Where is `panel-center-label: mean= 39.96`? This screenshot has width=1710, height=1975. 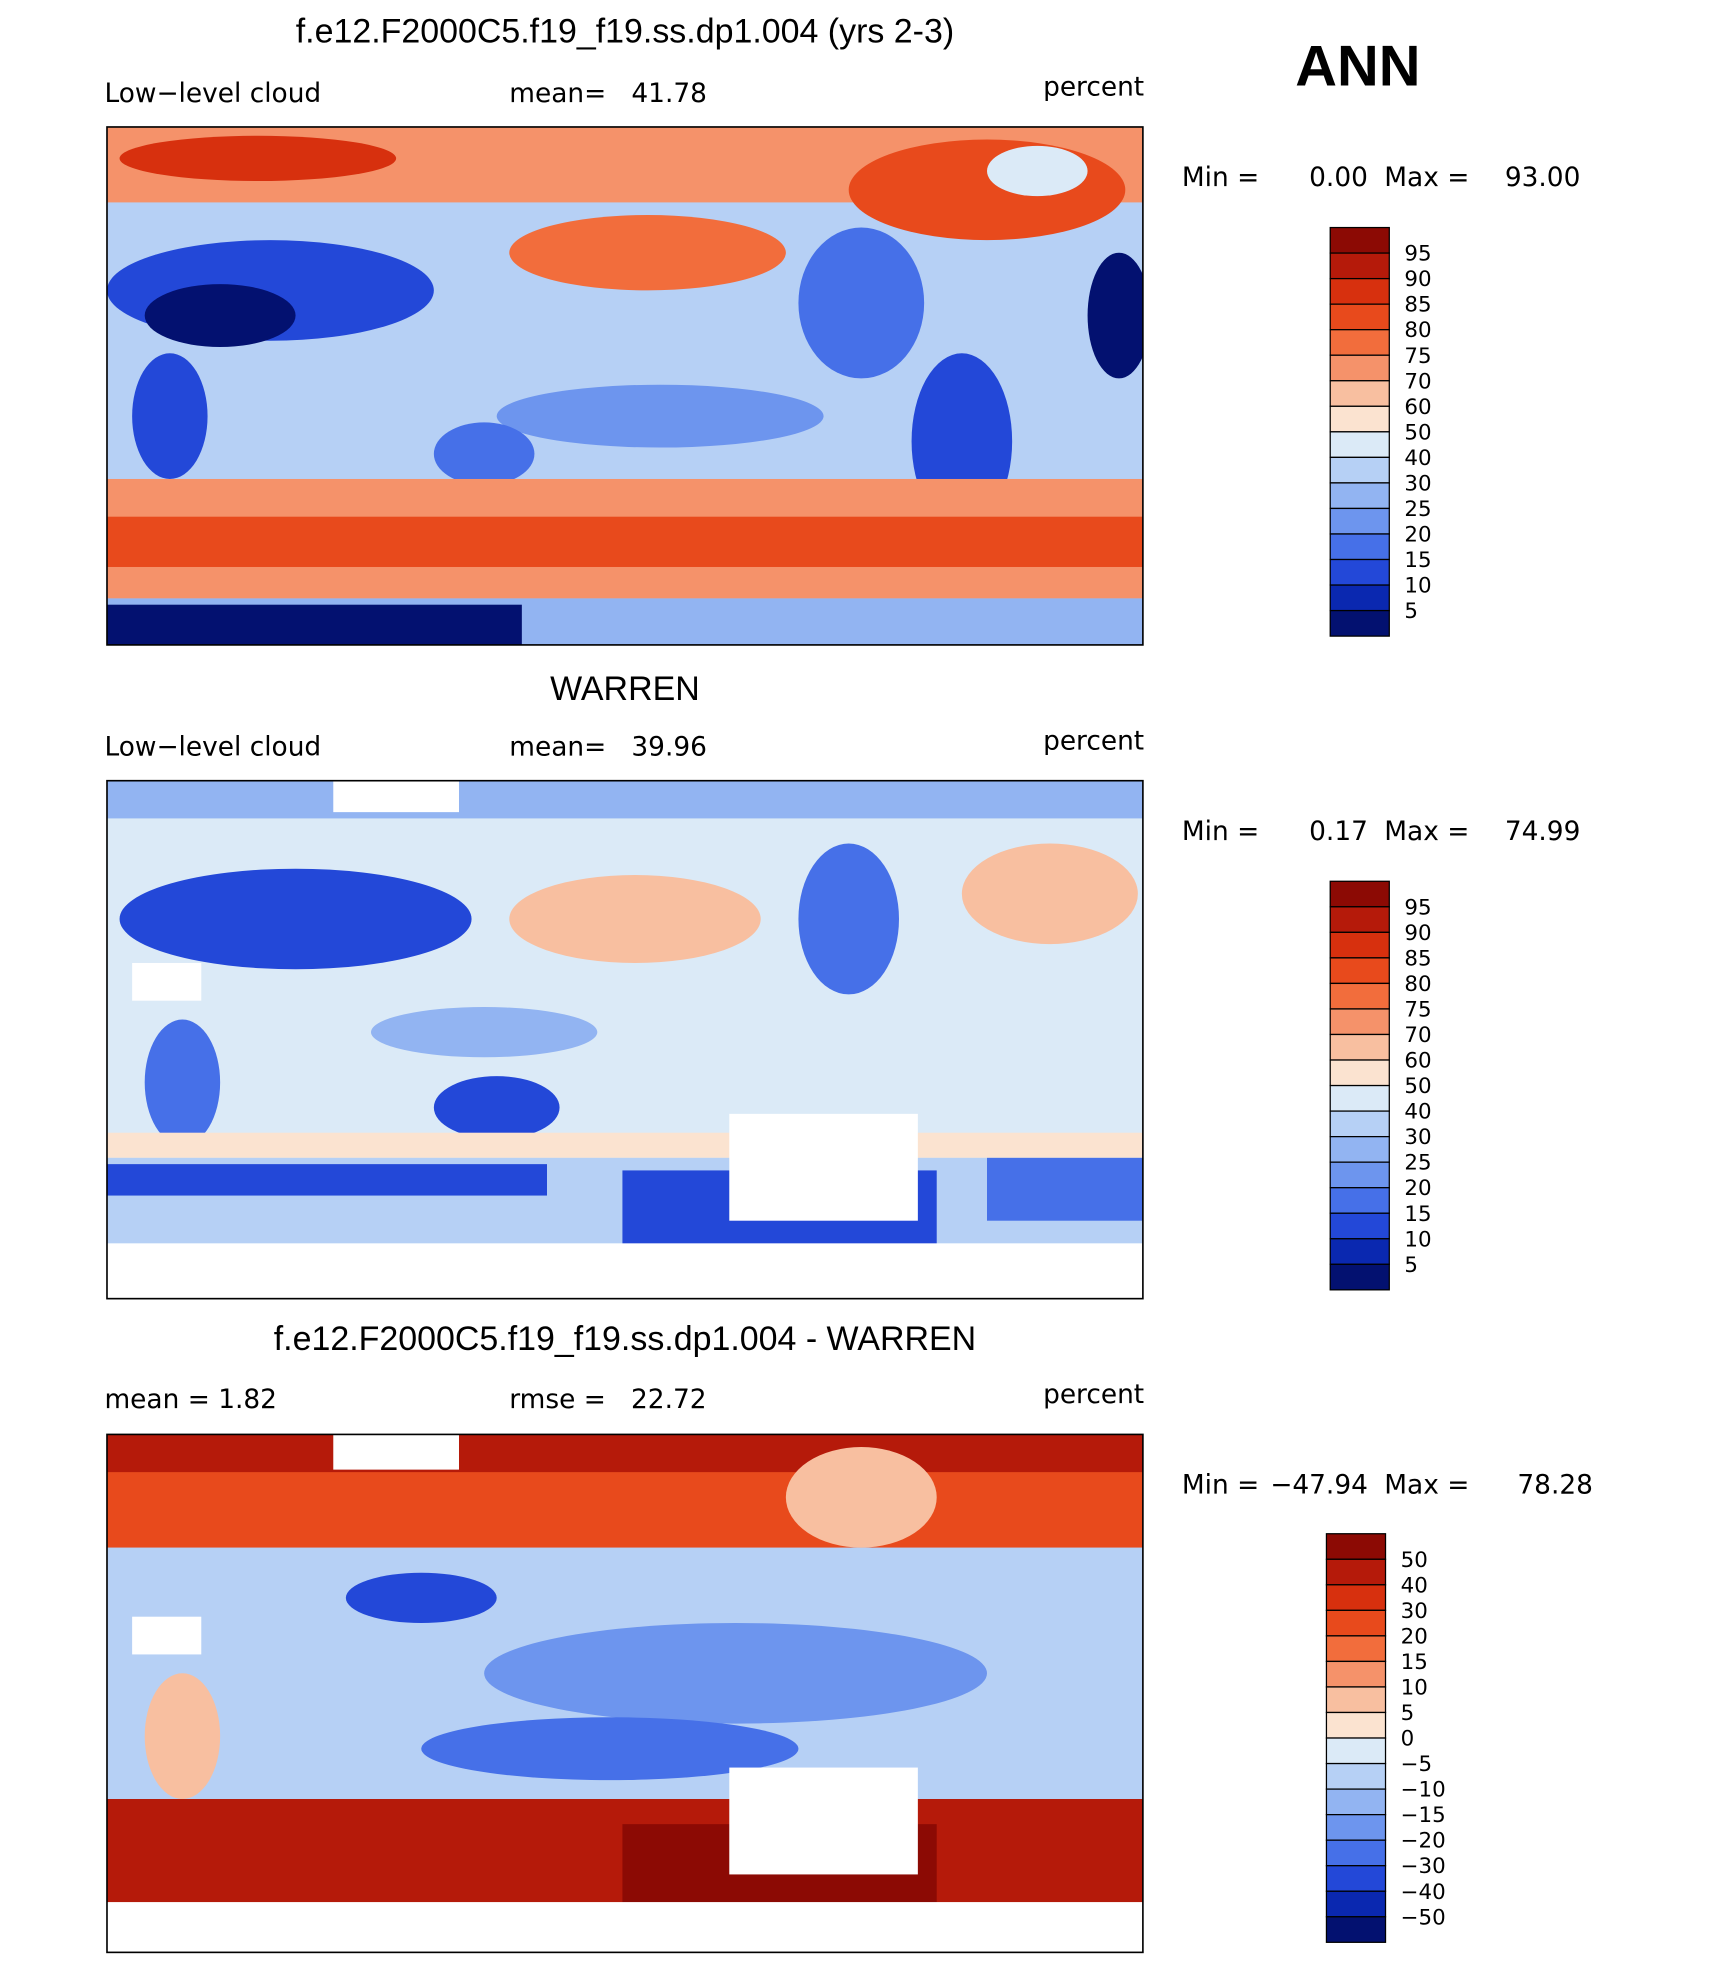
panel-center-label: mean= 39.96 is located at coordinates (608, 747).